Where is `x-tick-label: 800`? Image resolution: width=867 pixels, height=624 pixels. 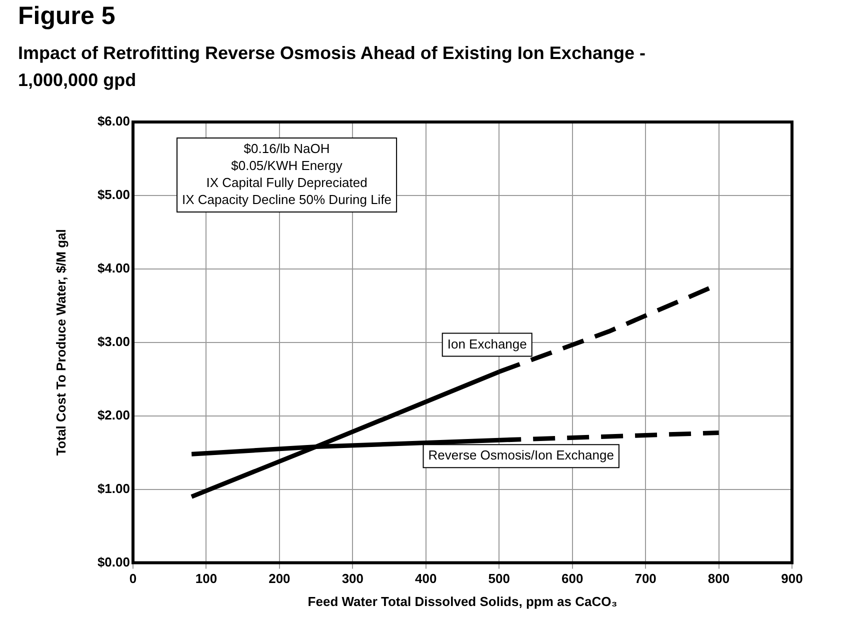
x-tick-label: 800 is located at coordinates (719, 578).